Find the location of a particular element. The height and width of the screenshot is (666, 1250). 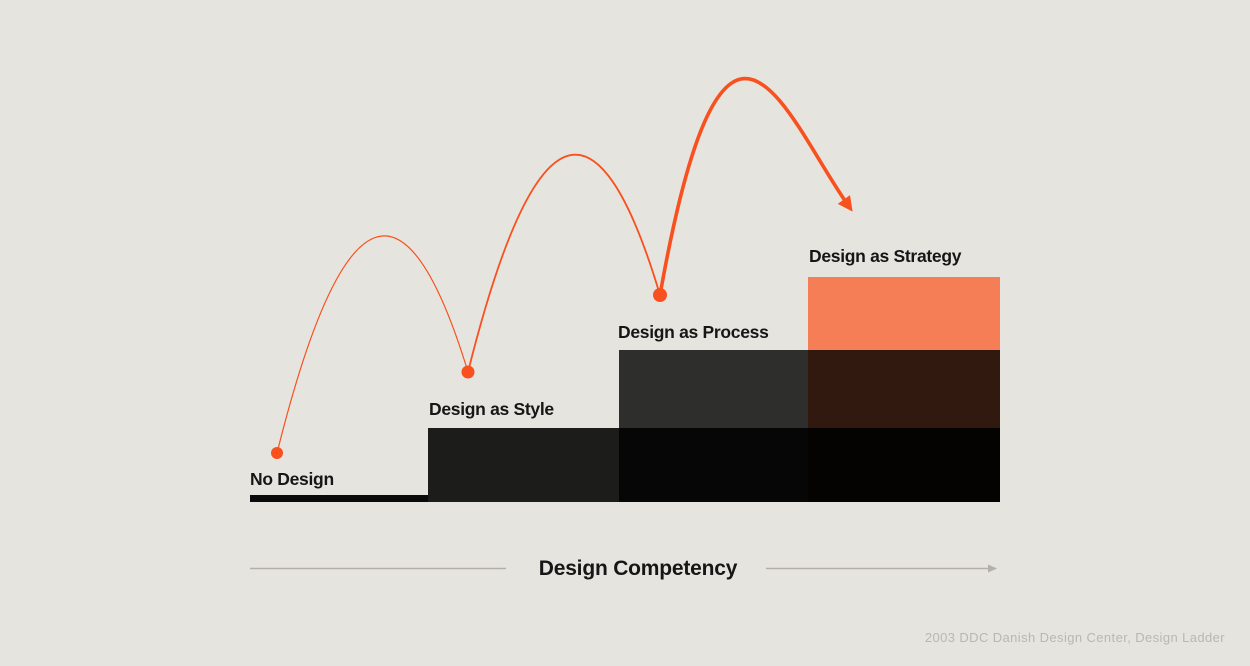

label-design-as-process: Design as Process is located at coordinates (693, 332).